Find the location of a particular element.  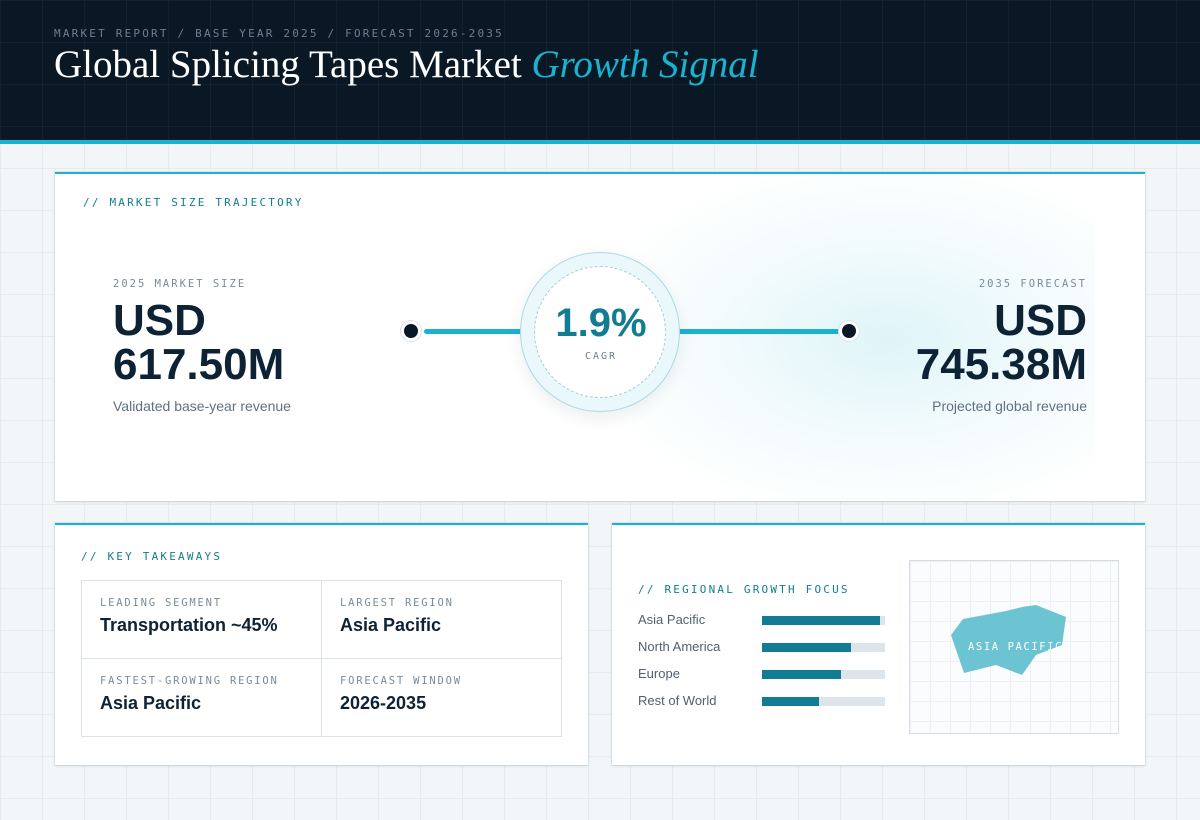

end-caption: Projected global revenue is located at coordinates (1009, 406).